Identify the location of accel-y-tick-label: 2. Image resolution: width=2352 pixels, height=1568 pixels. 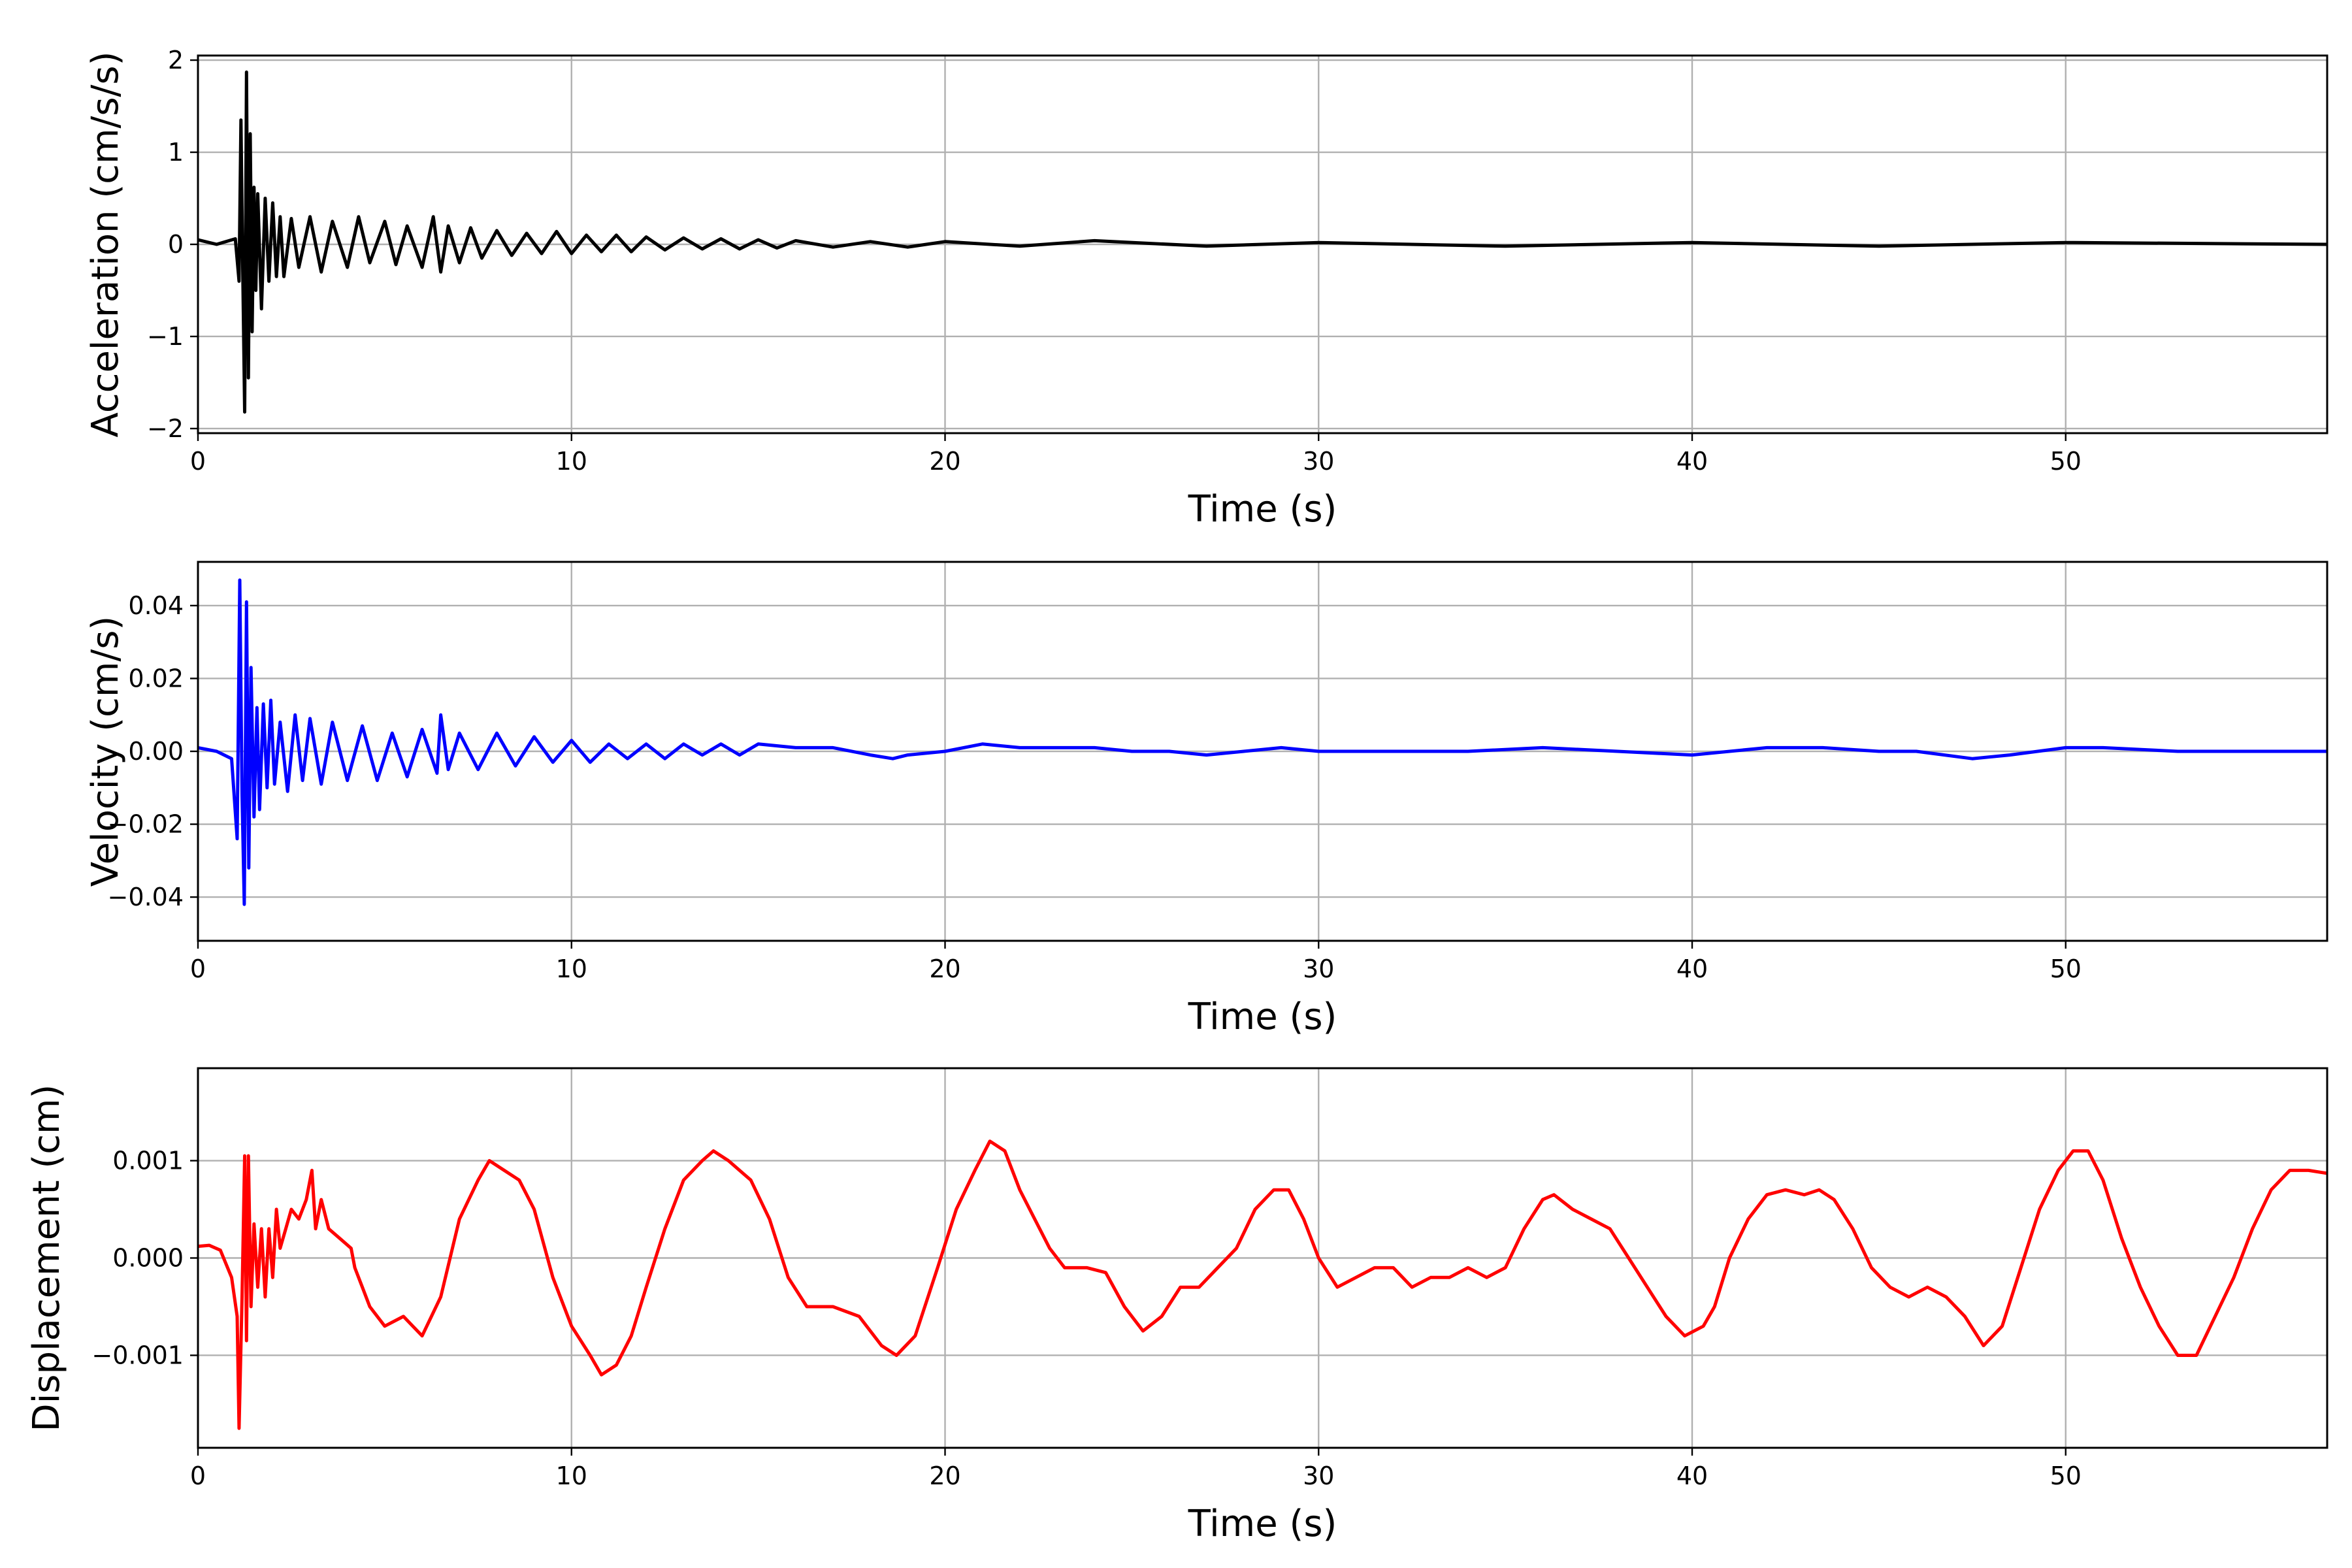
(176, 60).